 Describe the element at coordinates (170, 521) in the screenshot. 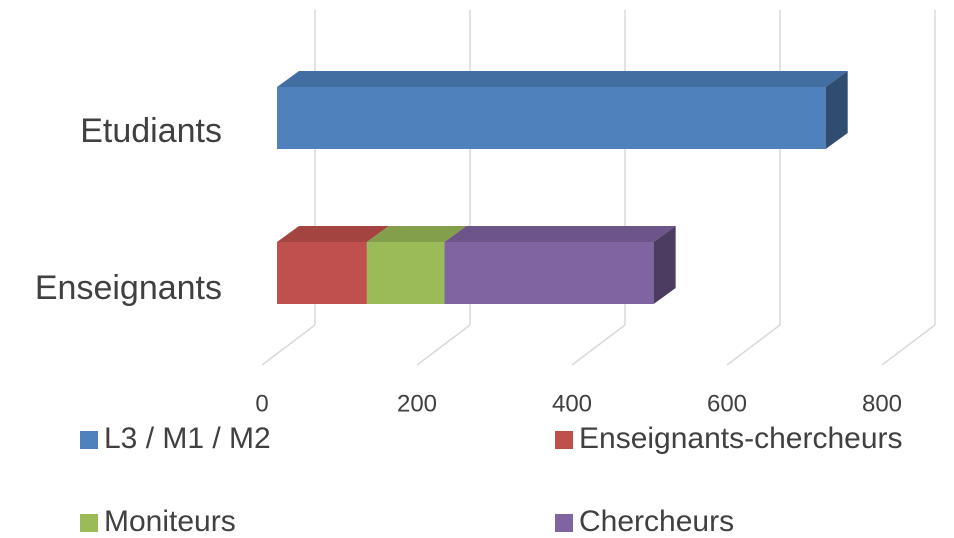

I see `legend-label: Moniteurs` at that location.